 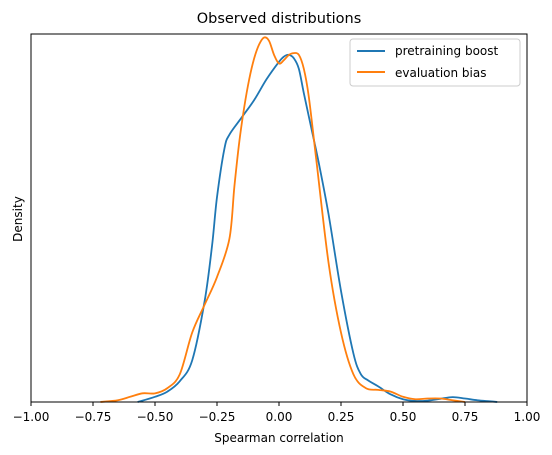 I want to click on x-axis-ticks: −1.00 −0.75 −0.50 −0.25 0.00 0.25 0.50 0.75 1.00, so click(x=277, y=413).